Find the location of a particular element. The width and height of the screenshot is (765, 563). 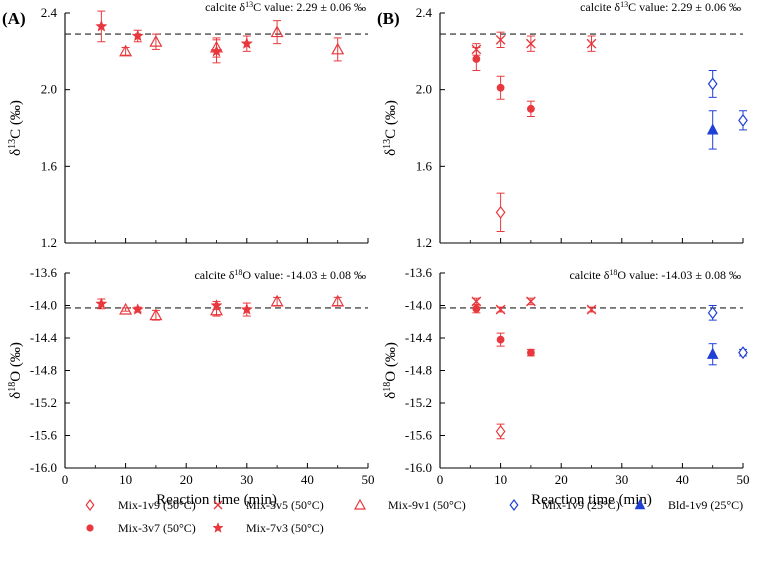

x-axis-label: Reaction time (min) is located at coordinates (591, 500).